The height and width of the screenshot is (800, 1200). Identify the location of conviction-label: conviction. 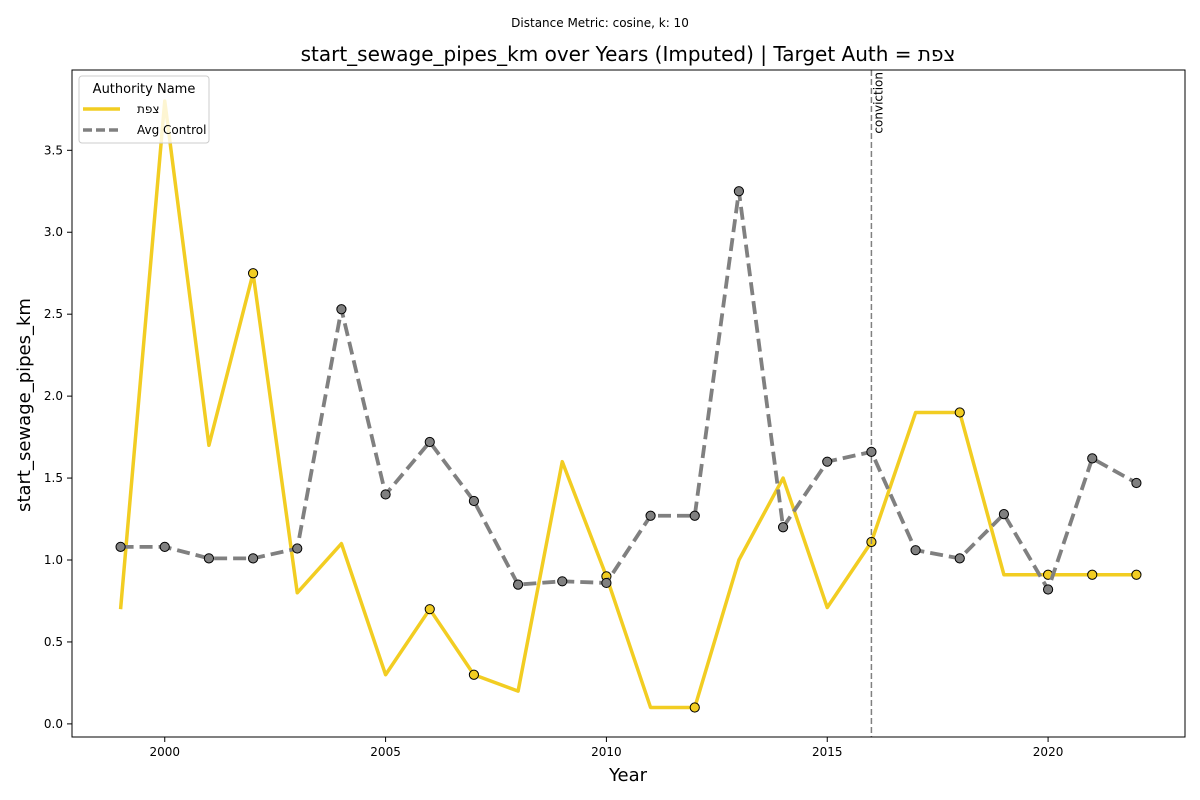
(878, 103).